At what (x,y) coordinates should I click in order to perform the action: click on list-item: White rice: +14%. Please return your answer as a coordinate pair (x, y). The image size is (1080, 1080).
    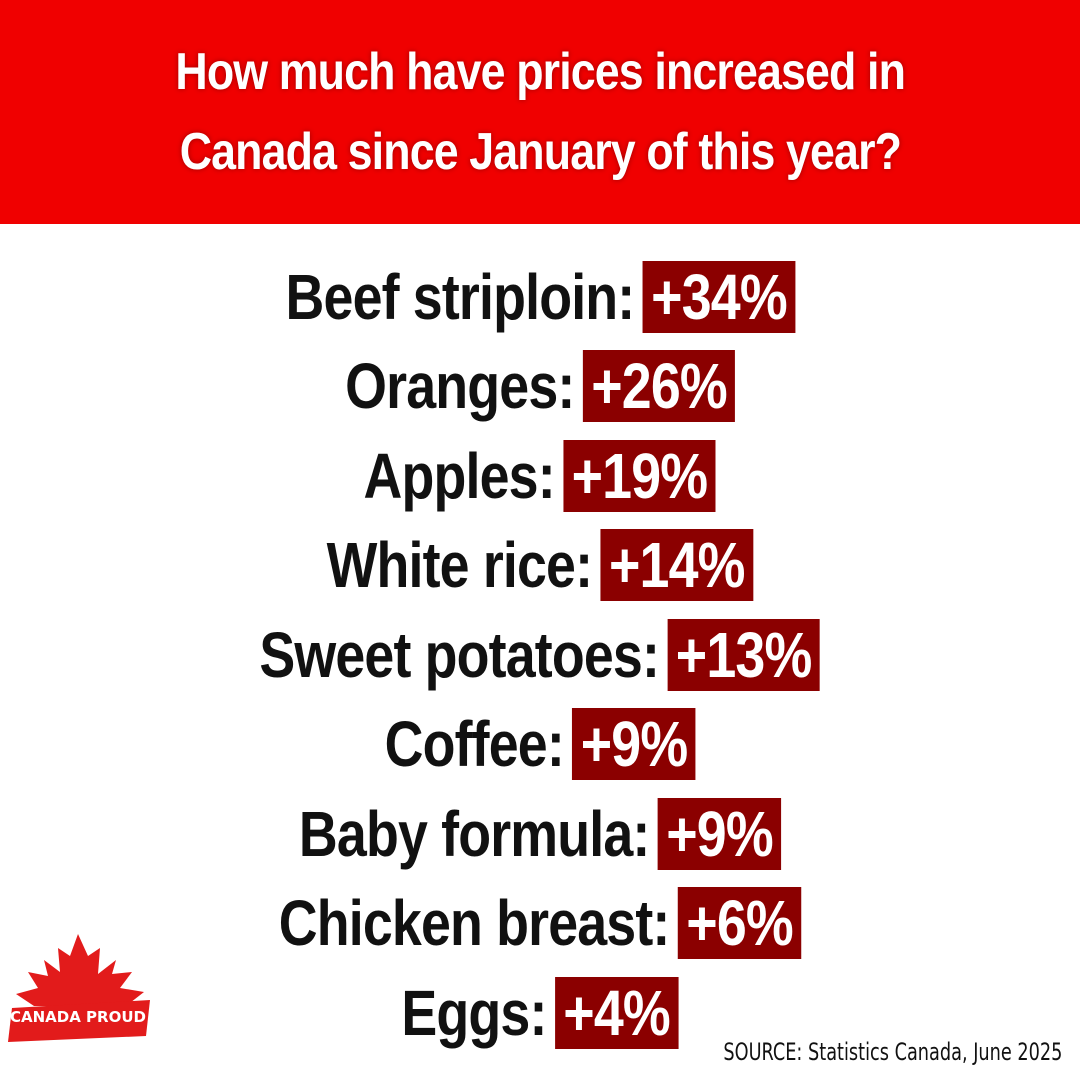
    Looking at the image, I should click on (540, 566).